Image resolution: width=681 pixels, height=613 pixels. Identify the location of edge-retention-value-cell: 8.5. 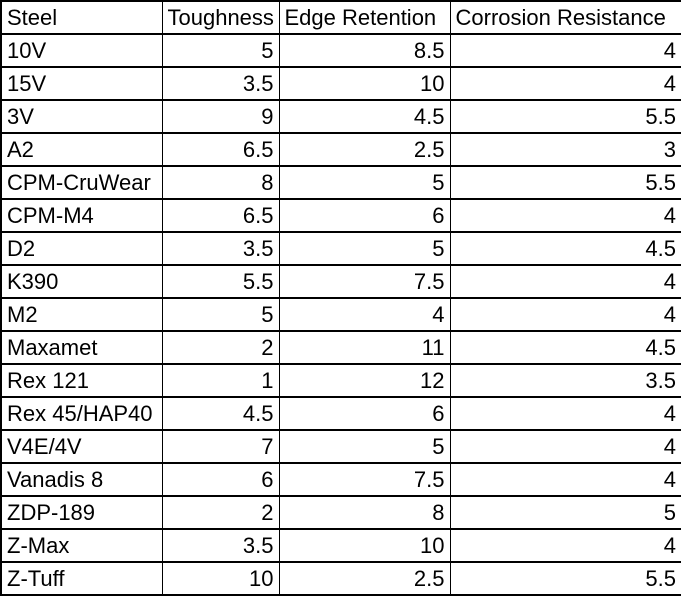
(364, 50).